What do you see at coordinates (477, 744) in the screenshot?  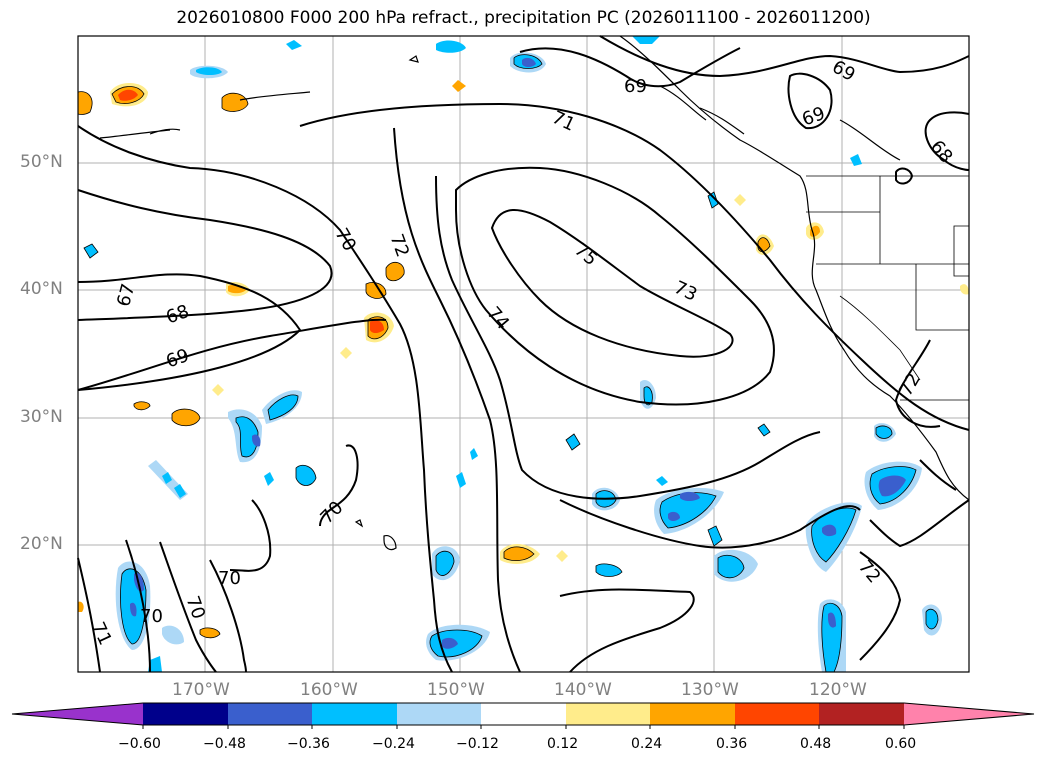 I see `colorbar-tick-label: −0.12` at bounding box center [477, 744].